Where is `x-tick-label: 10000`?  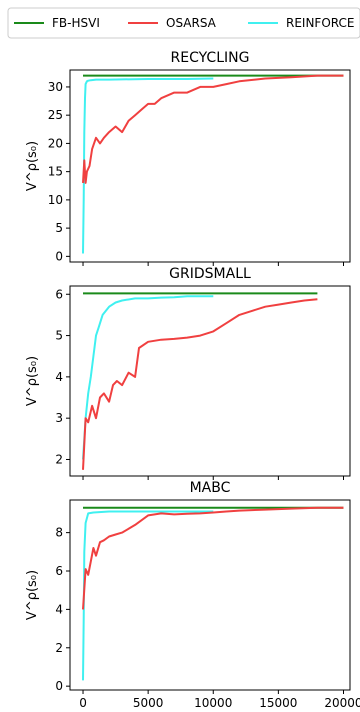 x-tick-label: 10000 is located at coordinates (213, 703).